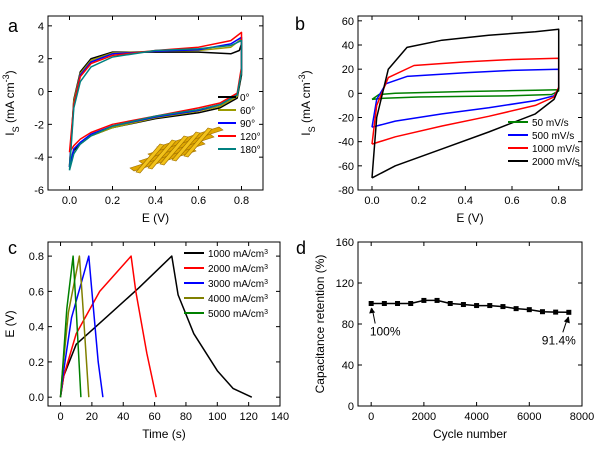 The image size is (600, 453). Describe the element at coordinates (247, 124) in the screenshot. I see `legend-label: 90°` at that location.